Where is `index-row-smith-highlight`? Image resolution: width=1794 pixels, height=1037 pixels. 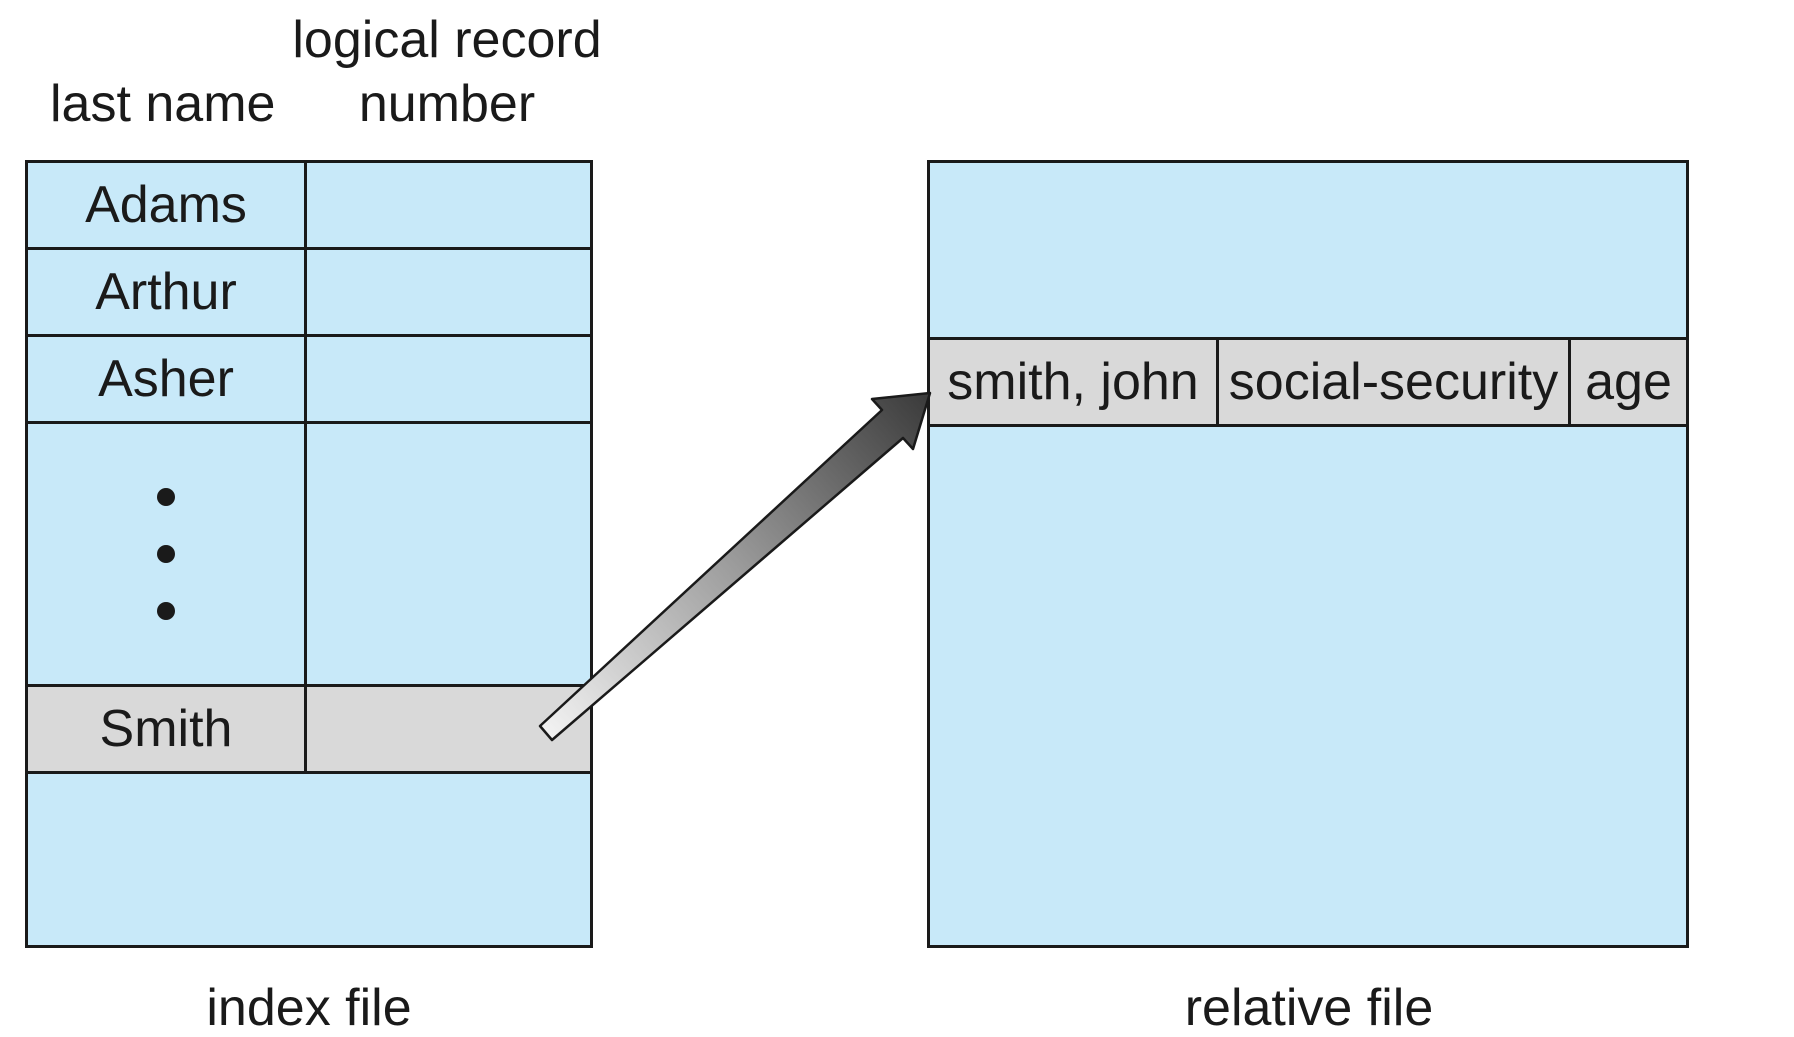 index-row-smith-highlight is located at coordinates (309, 729).